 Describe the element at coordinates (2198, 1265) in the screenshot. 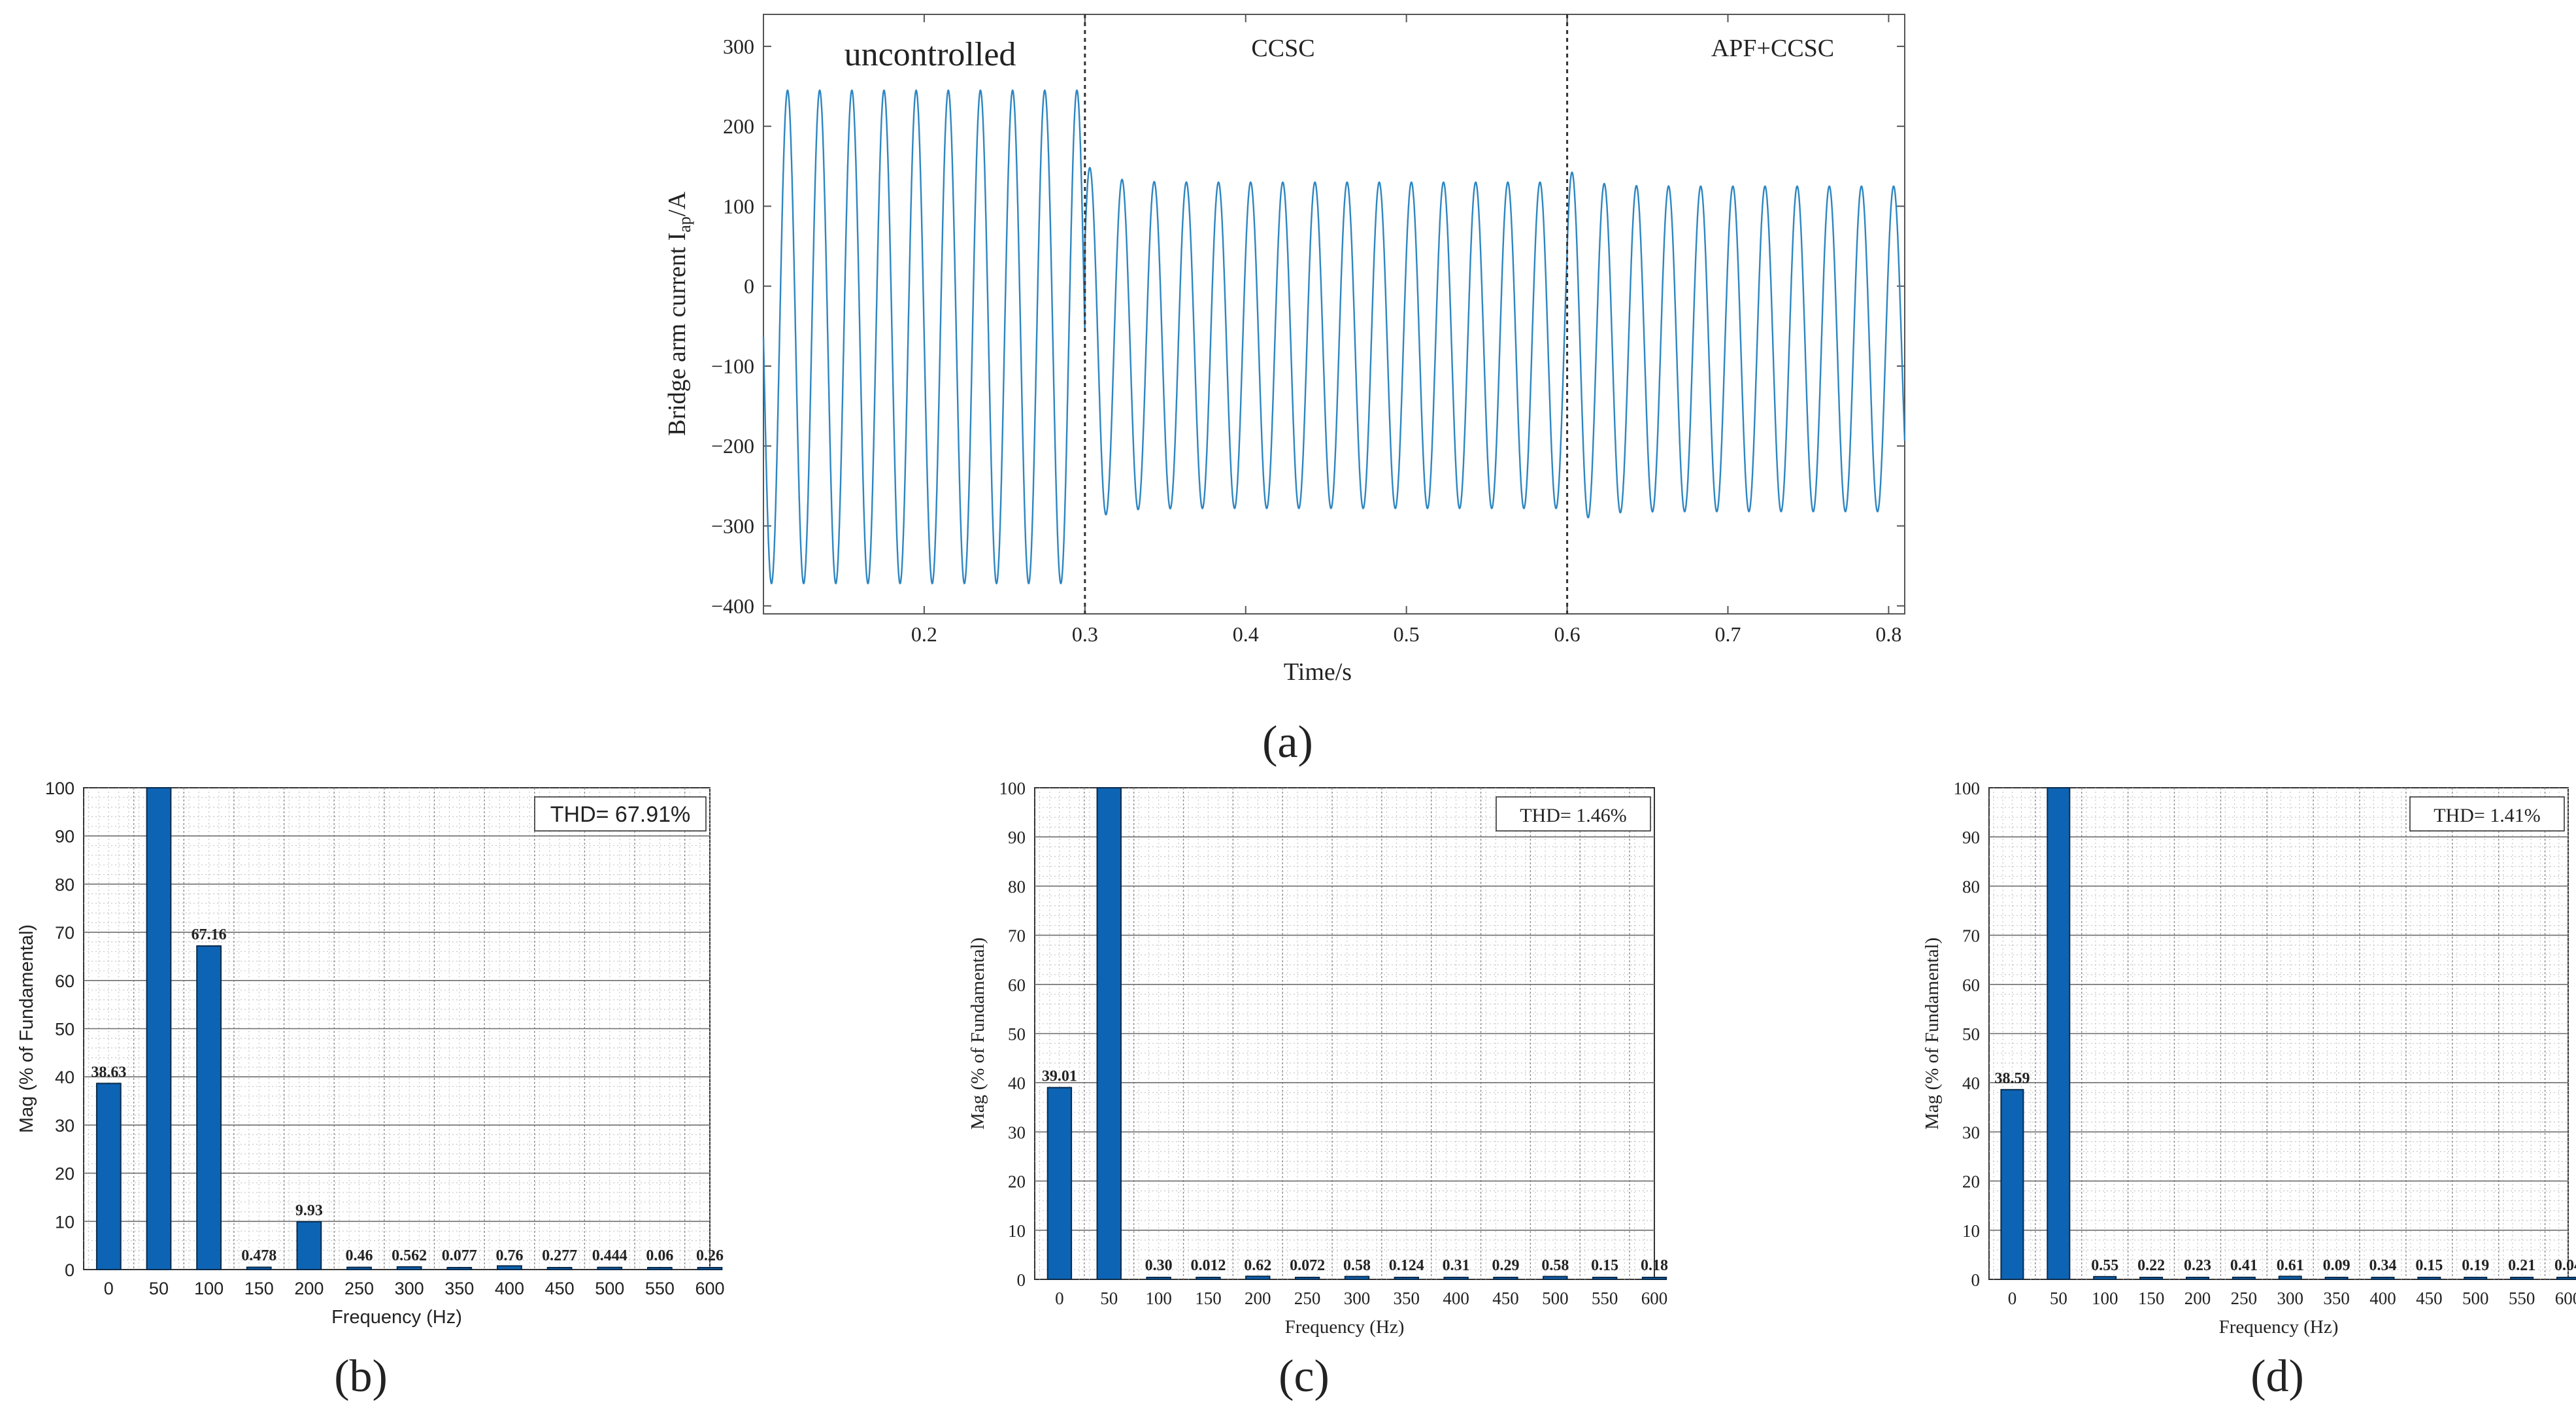

I see `chart-d-data-label: 0.23` at that location.